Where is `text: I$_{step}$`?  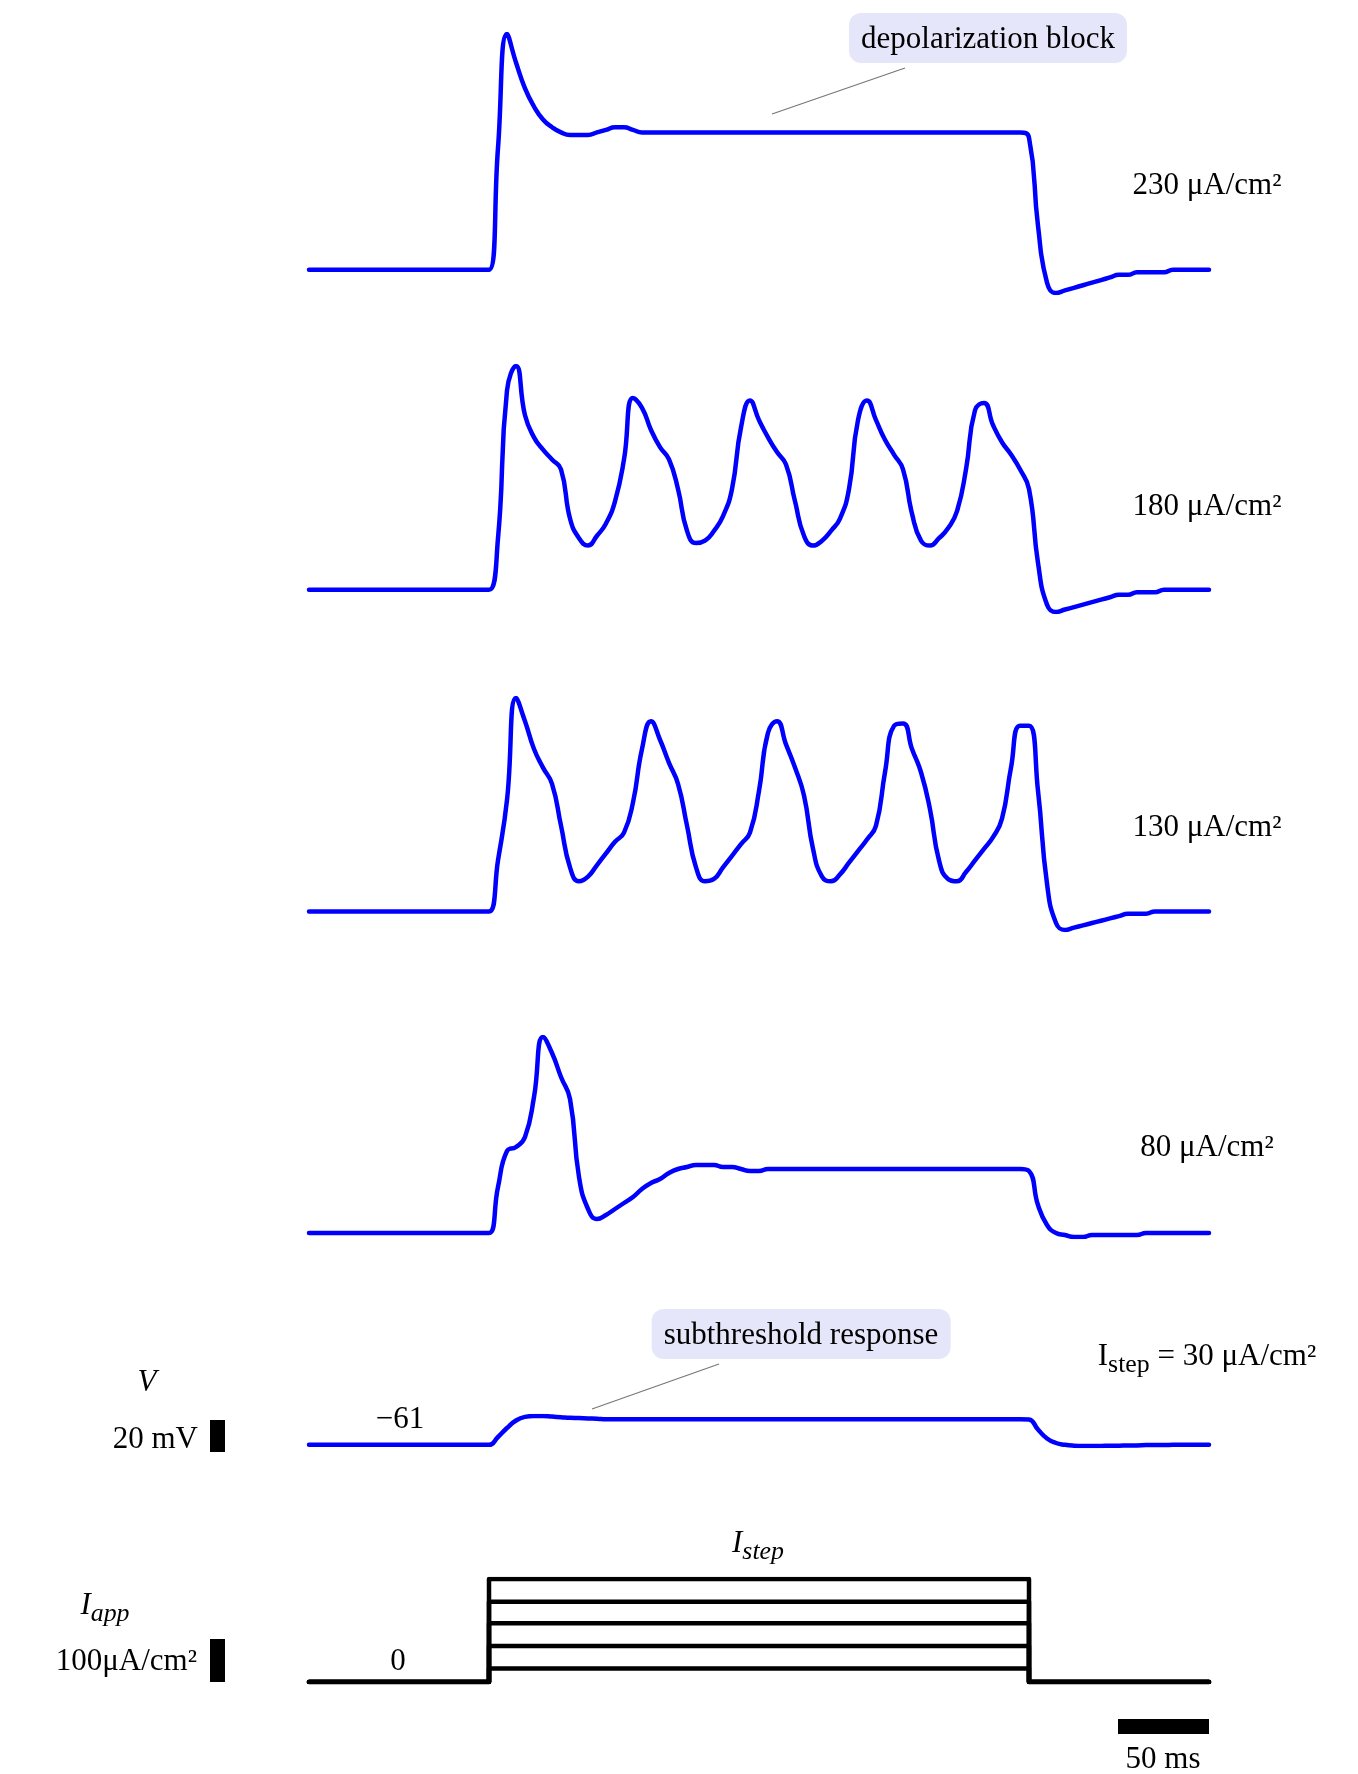 text: I$_{step}$ is located at coordinates (758, 1544).